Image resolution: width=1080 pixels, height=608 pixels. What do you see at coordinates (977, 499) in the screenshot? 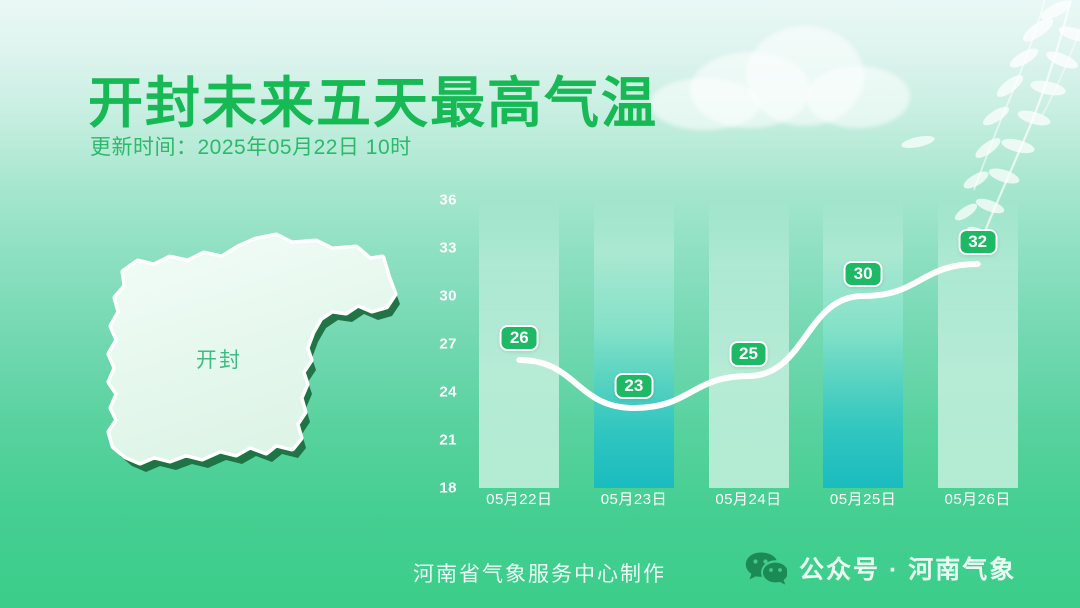
I see `x-axis-label: 05月26日` at bounding box center [977, 499].